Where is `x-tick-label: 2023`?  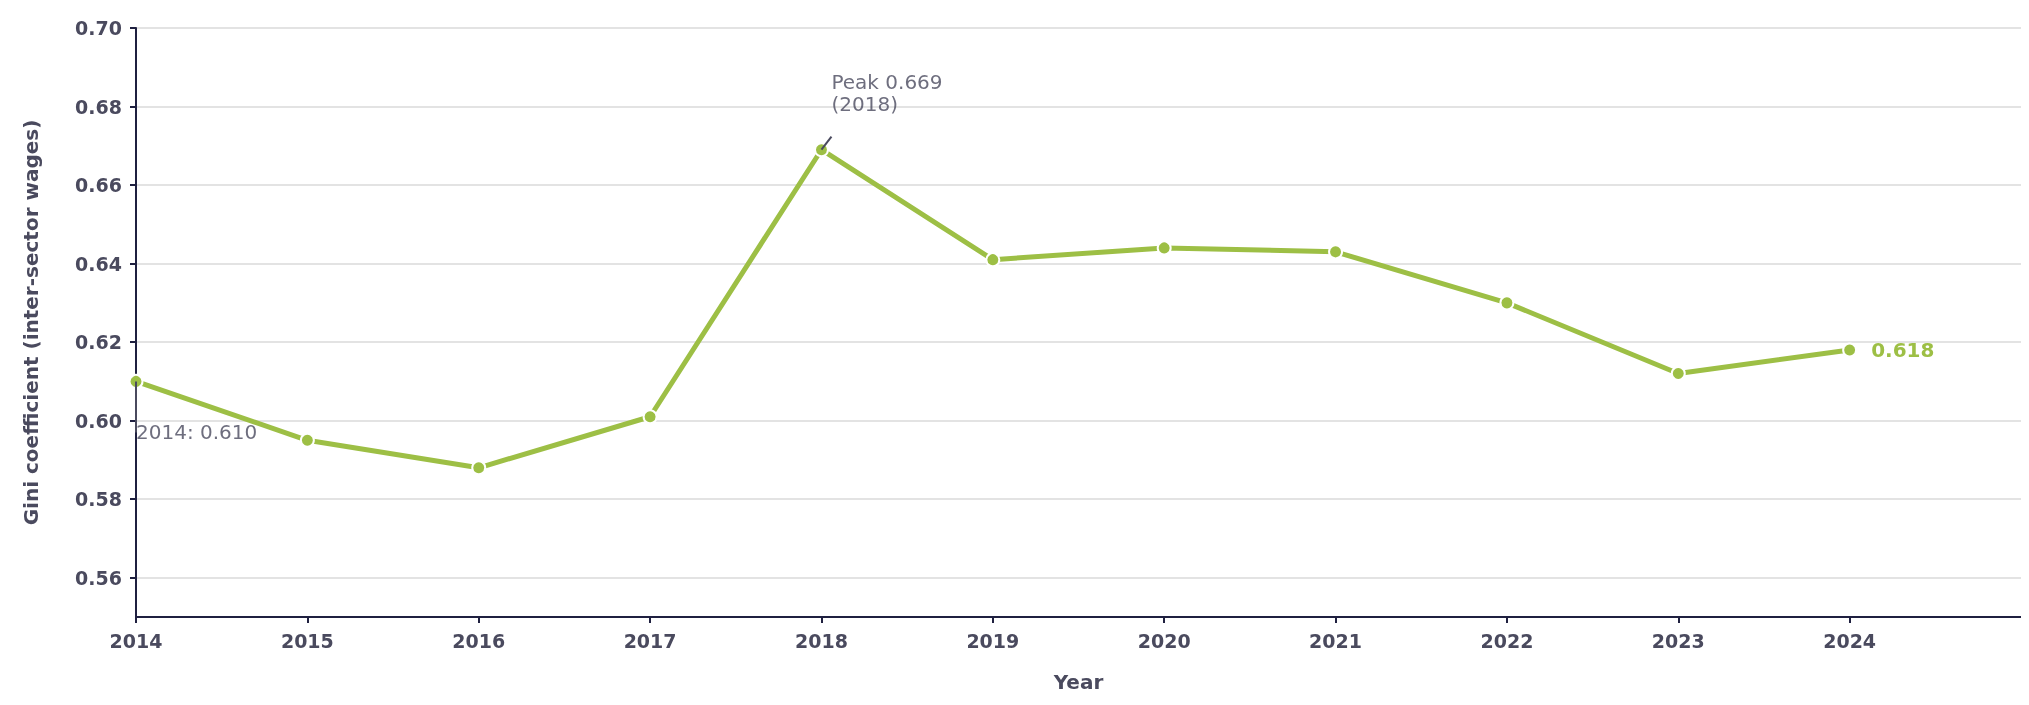 x-tick-label: 2023 is located at coordinates (1678, 640).